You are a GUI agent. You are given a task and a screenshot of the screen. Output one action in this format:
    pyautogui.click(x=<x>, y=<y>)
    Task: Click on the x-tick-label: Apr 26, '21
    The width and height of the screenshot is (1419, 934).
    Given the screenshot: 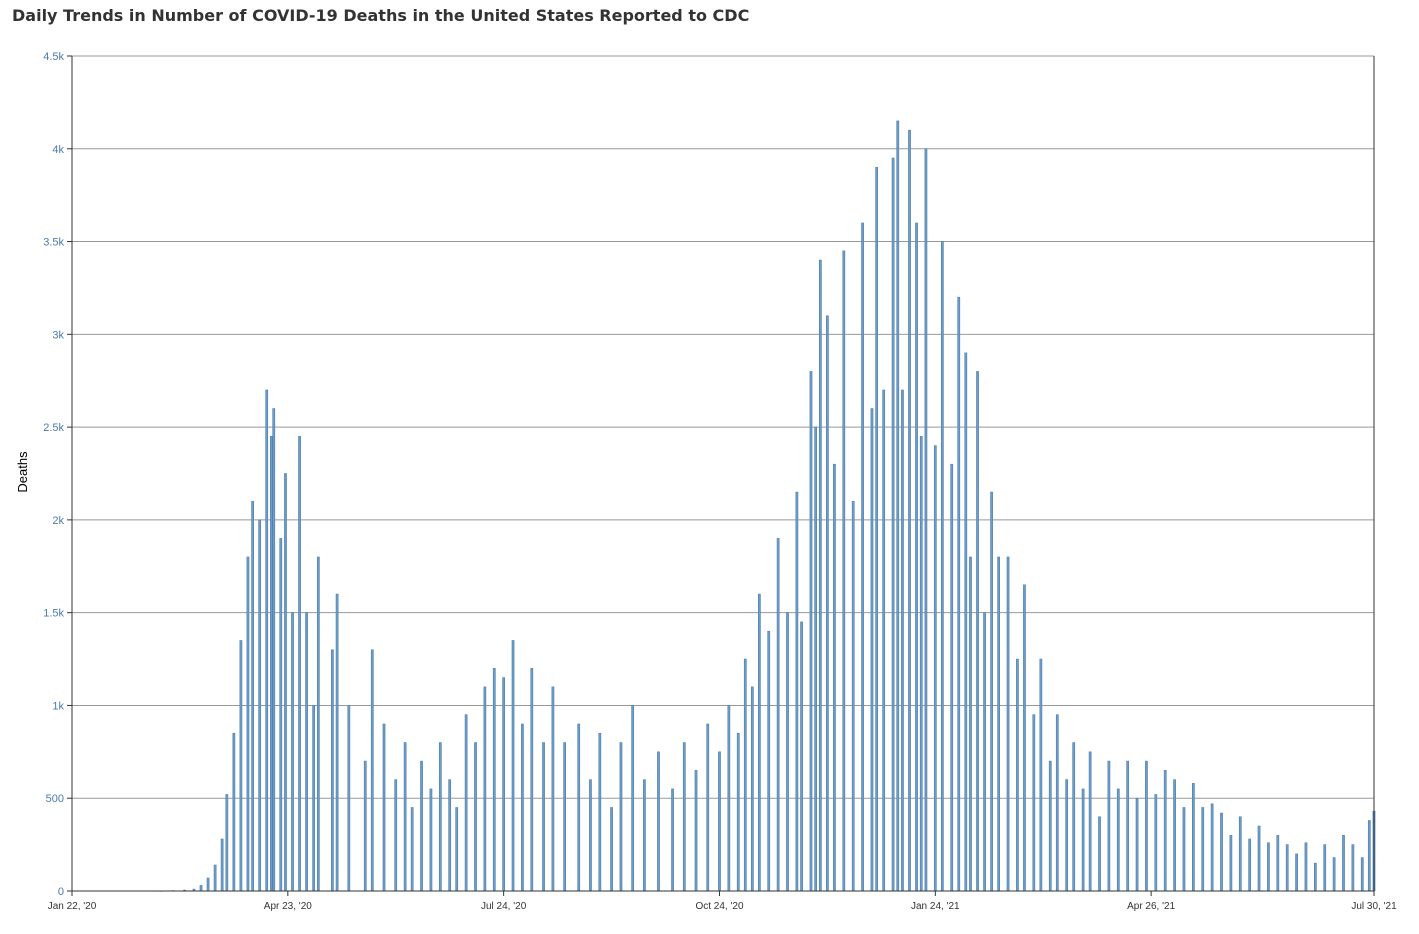 What is the action you would take?
    pyautogui.click(x=1151, y=906)
    